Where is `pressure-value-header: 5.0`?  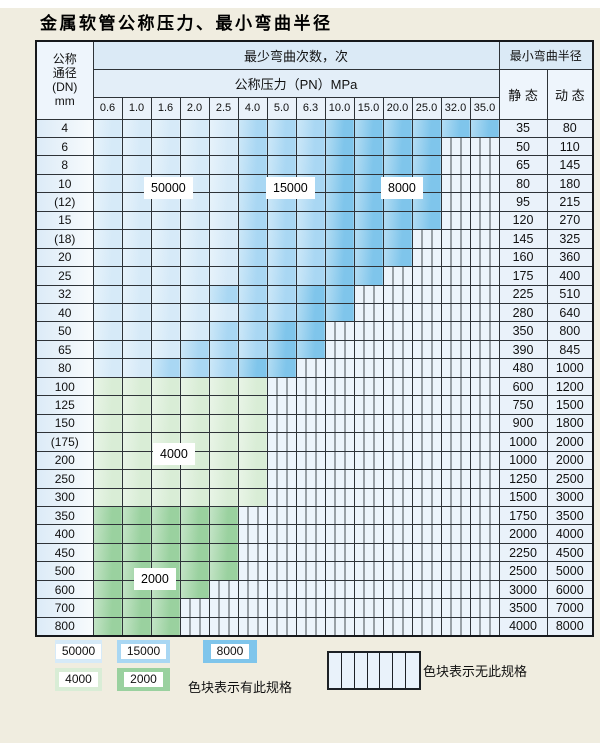 pressure-value-header: 5.0 is located at coordinates (281, 108).